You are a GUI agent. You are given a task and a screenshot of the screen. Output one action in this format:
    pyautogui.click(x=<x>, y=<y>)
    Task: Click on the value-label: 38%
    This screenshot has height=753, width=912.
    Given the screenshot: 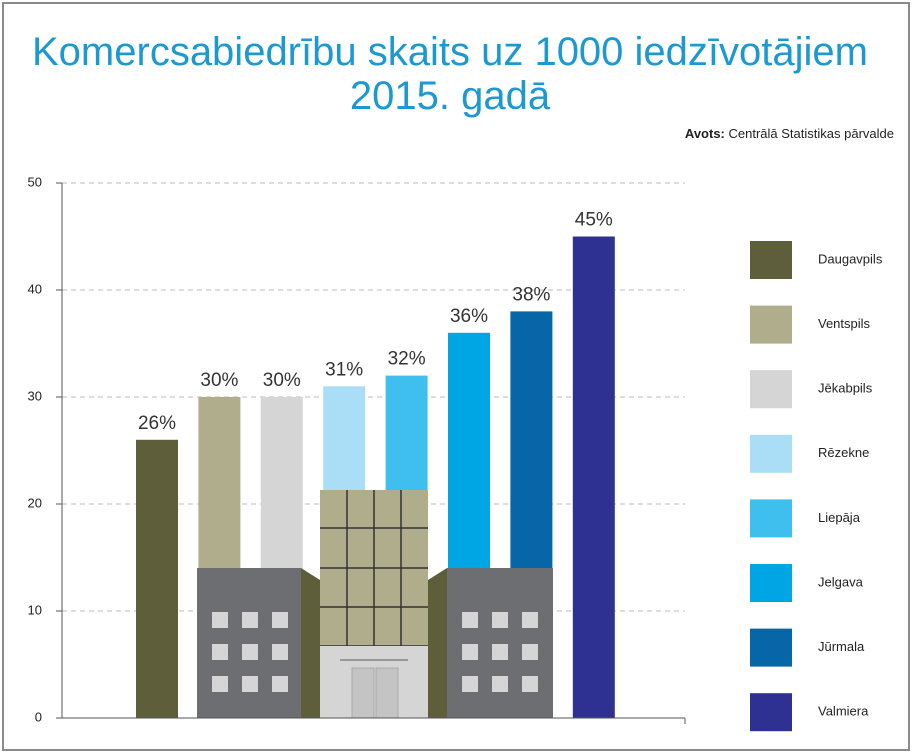 What is the action you would take?
    pyautogui.click(x=531, y=294)
    